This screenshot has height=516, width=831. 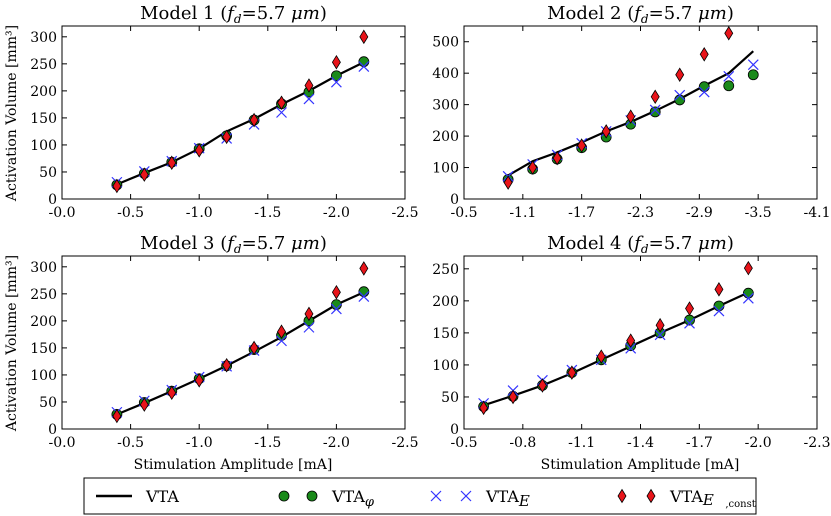 I want to click on legend-subscript: E, so click(x=524, y=501).